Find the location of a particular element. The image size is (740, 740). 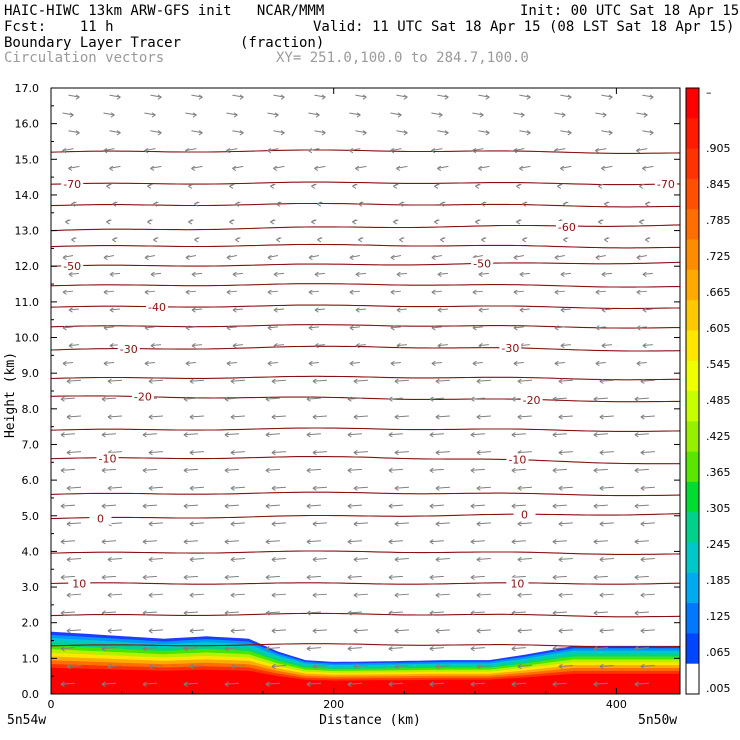

cross-section-endpoints: XY= 251.0,100.0 to 284.7,100.0 is located at coordinates (402, 58).